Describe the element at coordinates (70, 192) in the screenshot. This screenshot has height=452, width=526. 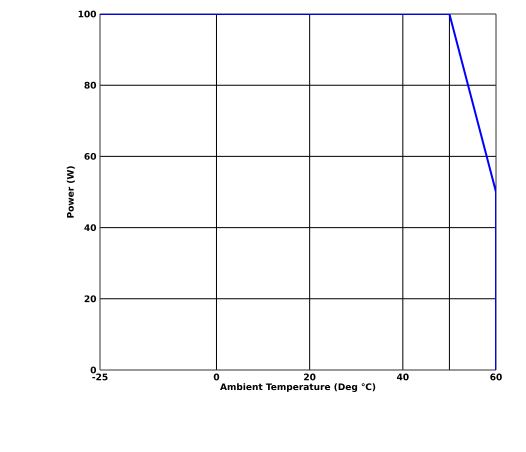
I see `y-axis-title: Power (W)` at that location.